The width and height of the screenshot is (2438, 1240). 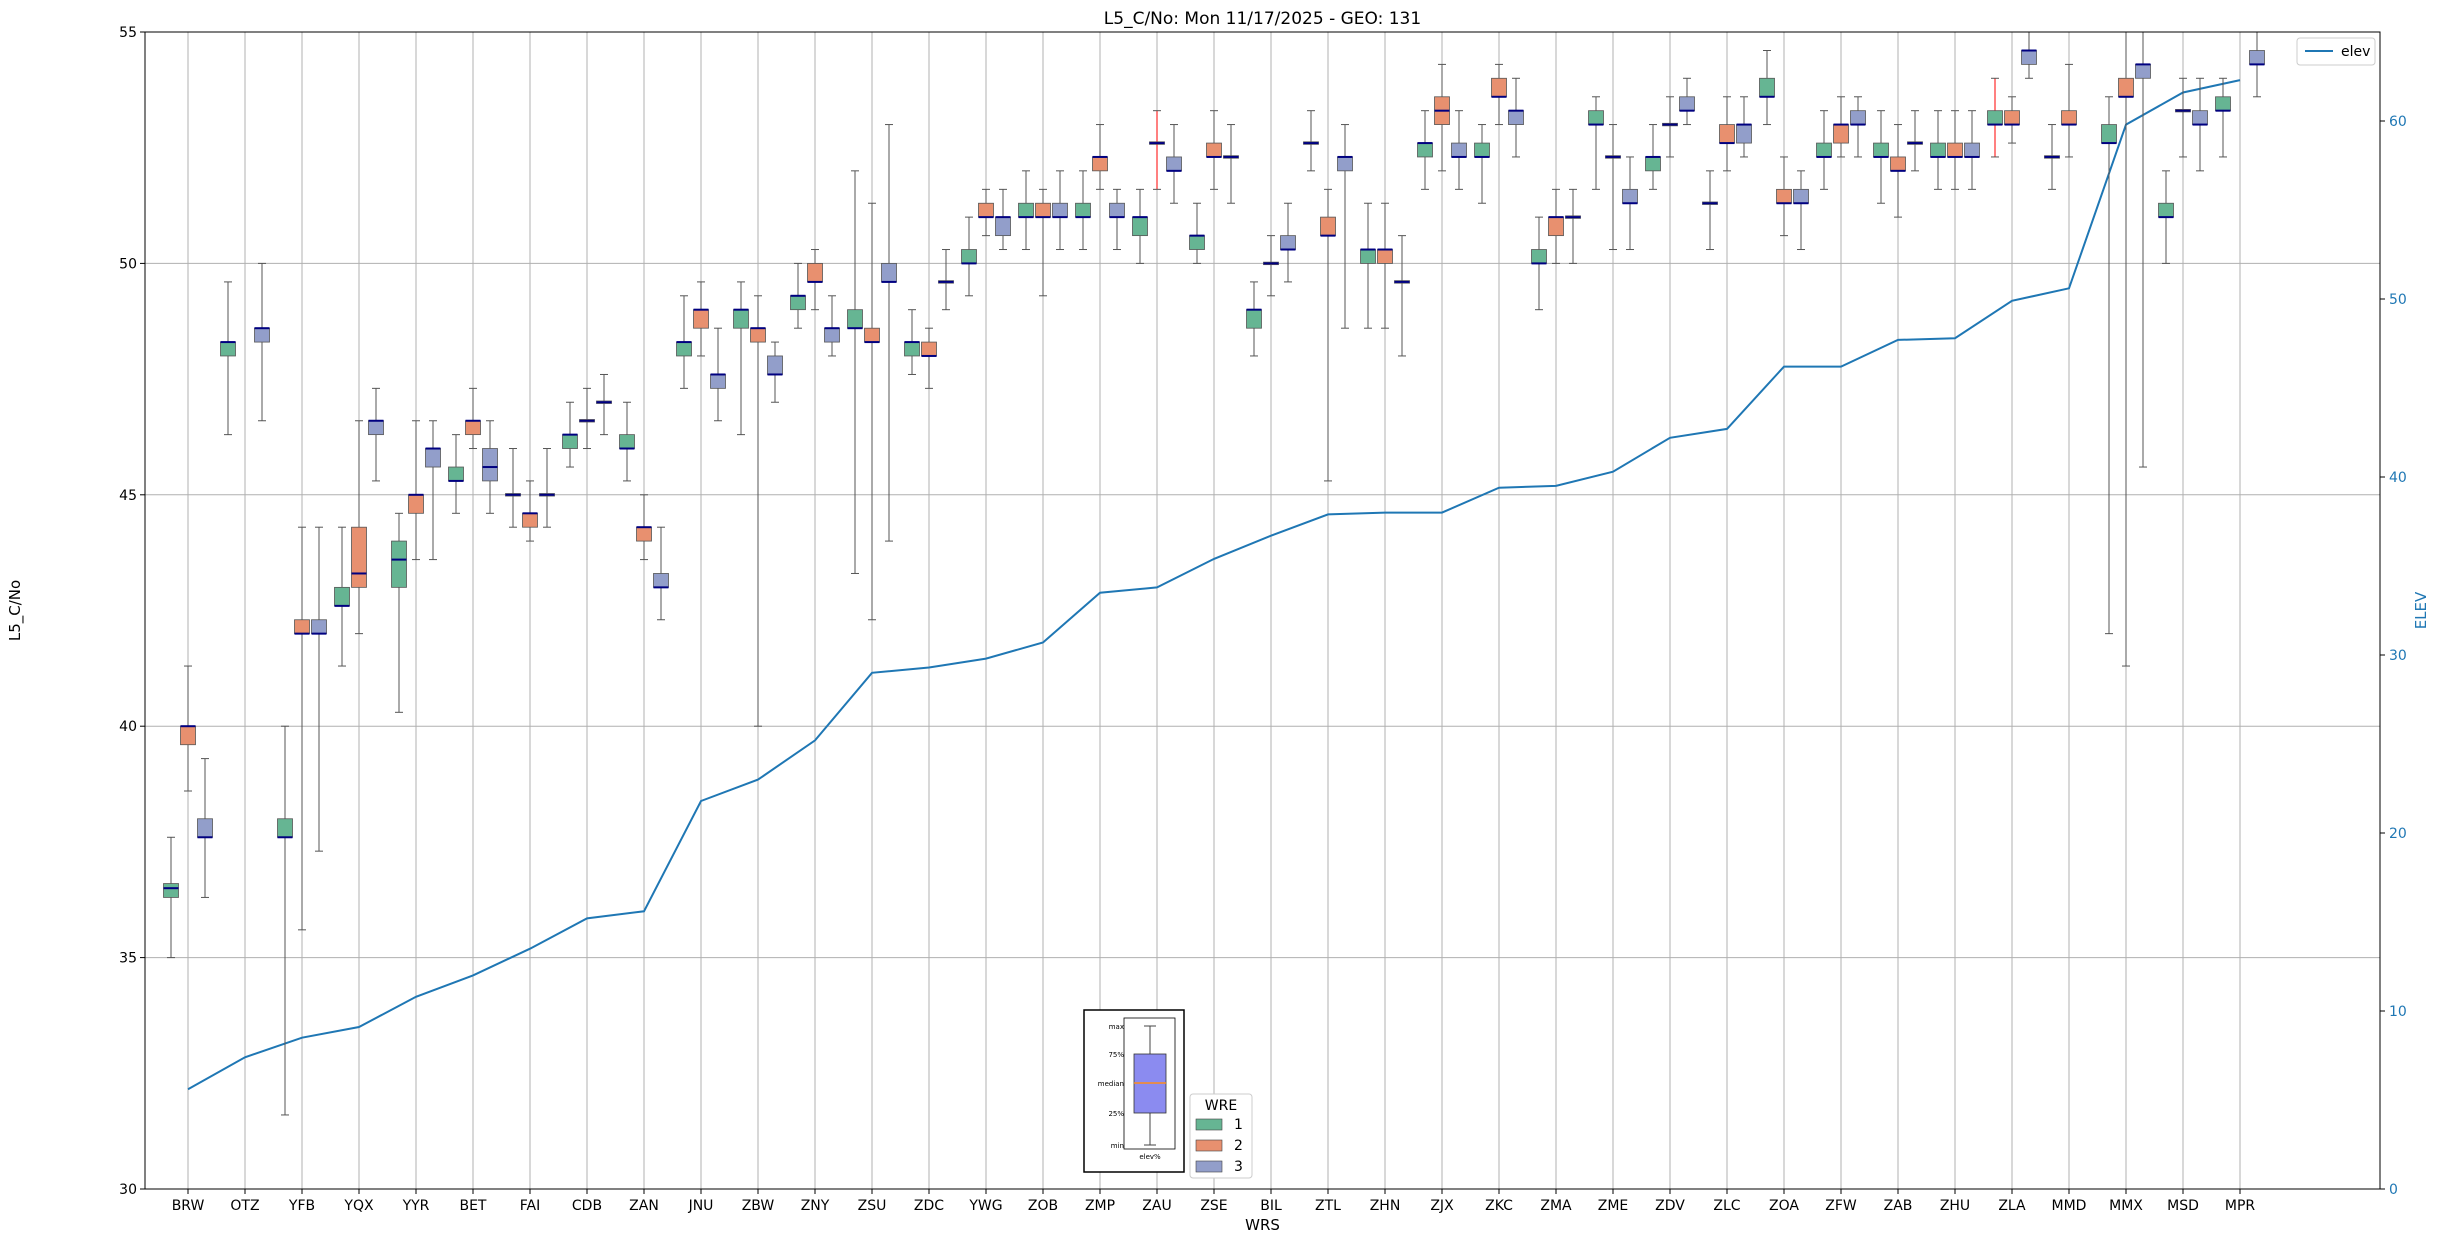 I want to click on box-key-glyph, so click(x=1149, y=1083).